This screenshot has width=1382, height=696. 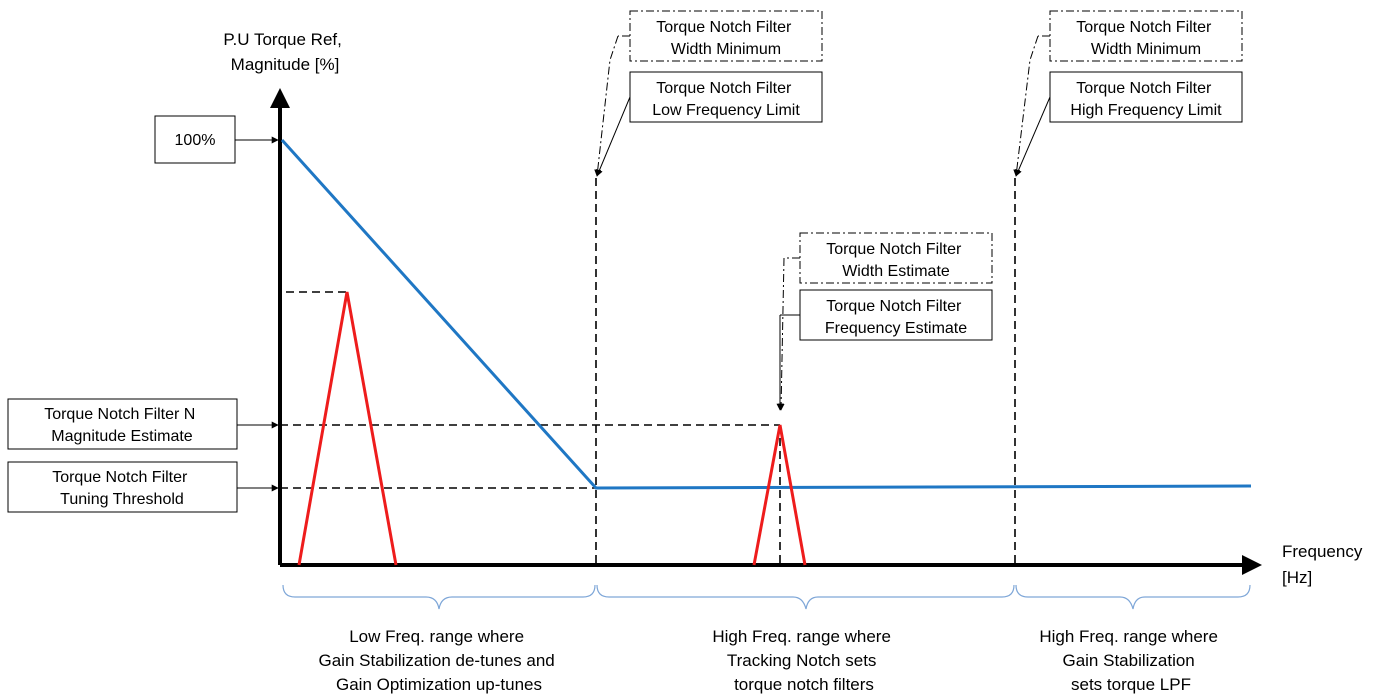 I want to click on width-minimum-high-label: Torque Notch Filter Width Minimum, so click(x=1146, y=38).